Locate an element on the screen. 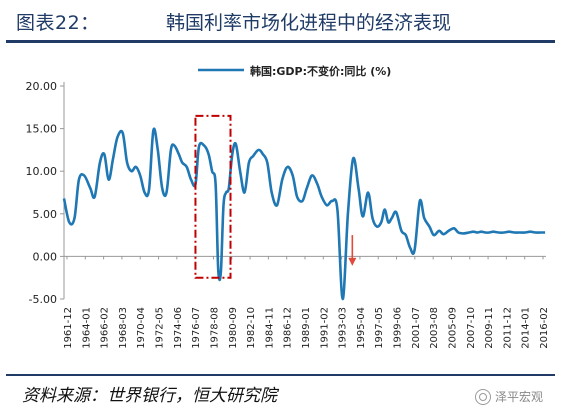 Image resolution: width=561 pixels, height=419 pixels. x-tick-label: 1984-11 is located at coordinates (269, 328).